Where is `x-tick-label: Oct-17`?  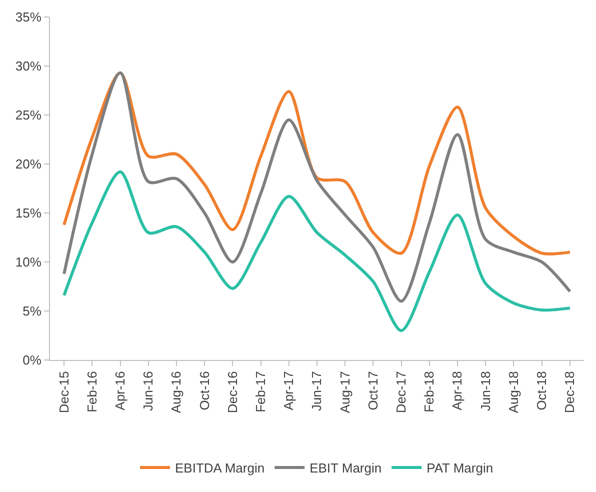
x-tick-label: Oct-17 is located at coordinates (372, 390).